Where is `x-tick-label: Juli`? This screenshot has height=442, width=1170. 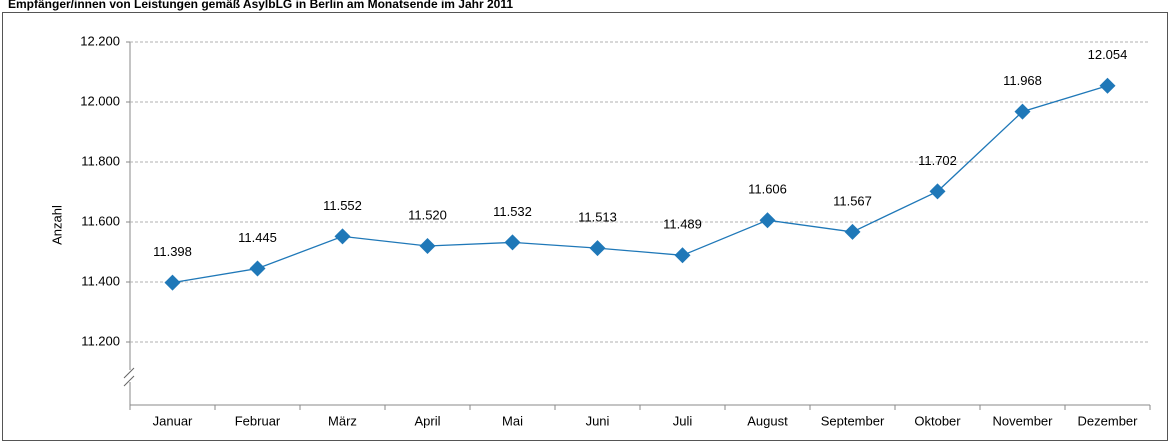 x-tick-label: Juli is located at coordinates (683, 420).